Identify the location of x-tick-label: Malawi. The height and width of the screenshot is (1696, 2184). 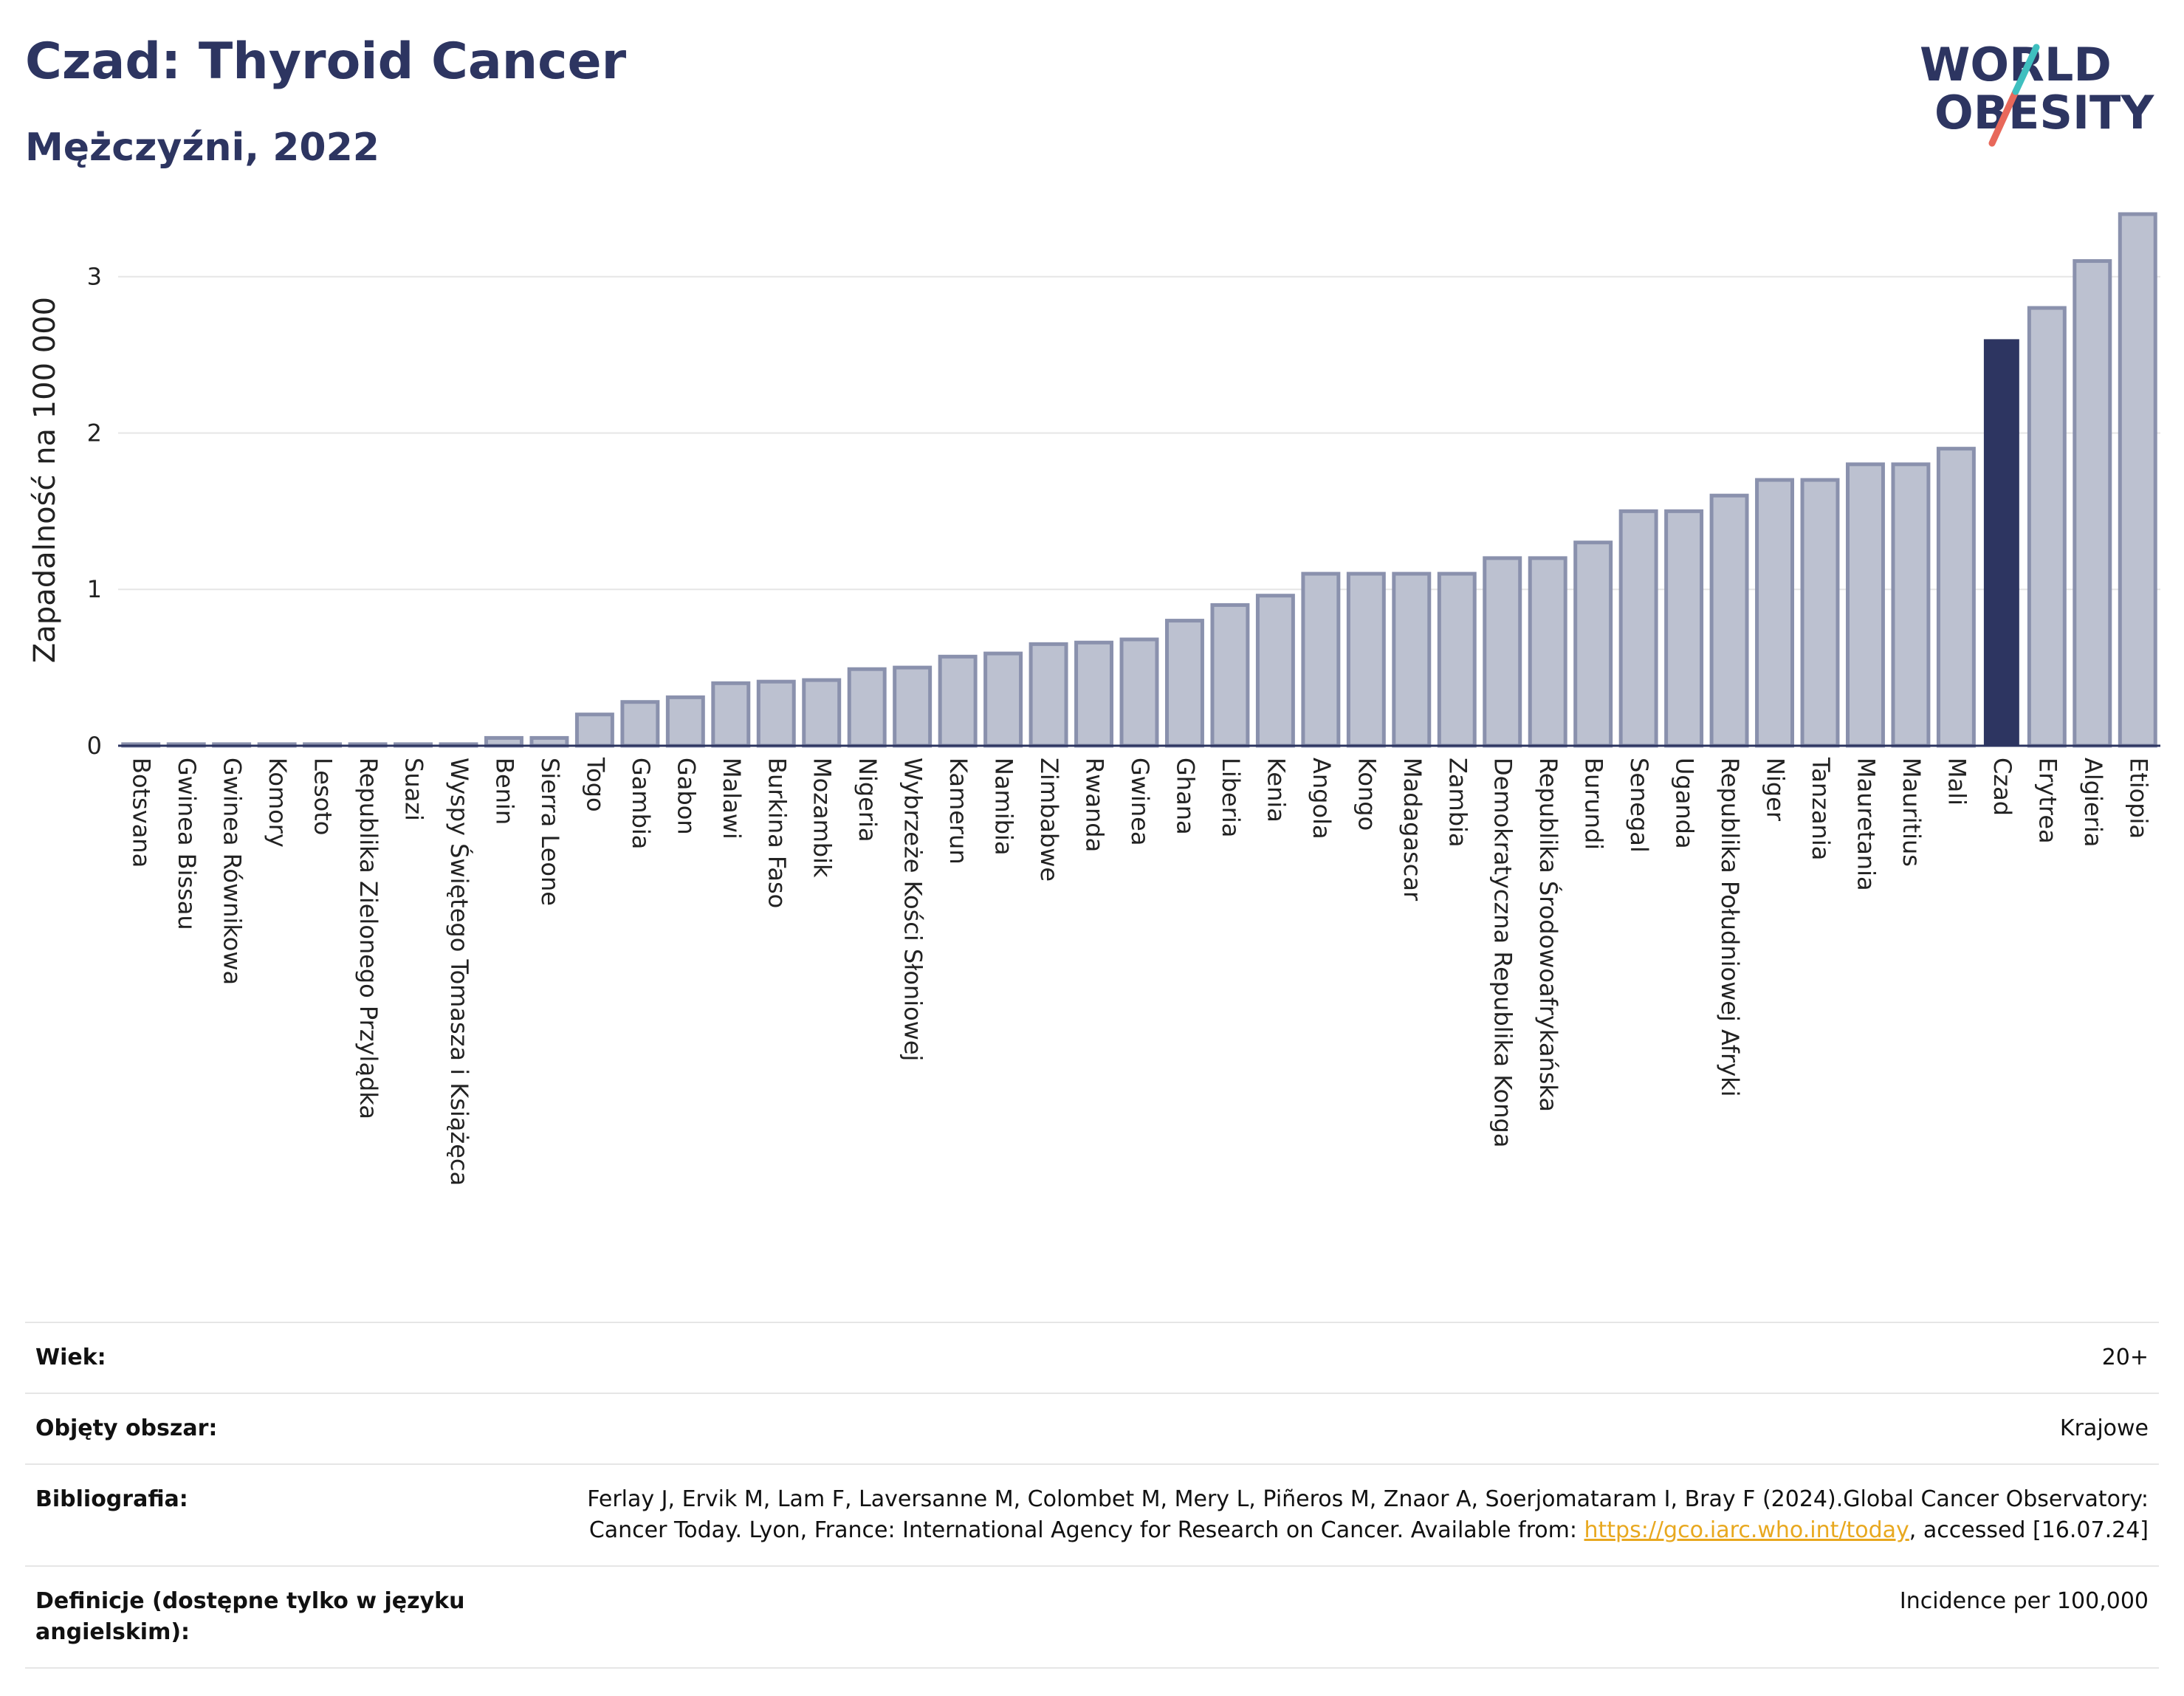
(732, 799).